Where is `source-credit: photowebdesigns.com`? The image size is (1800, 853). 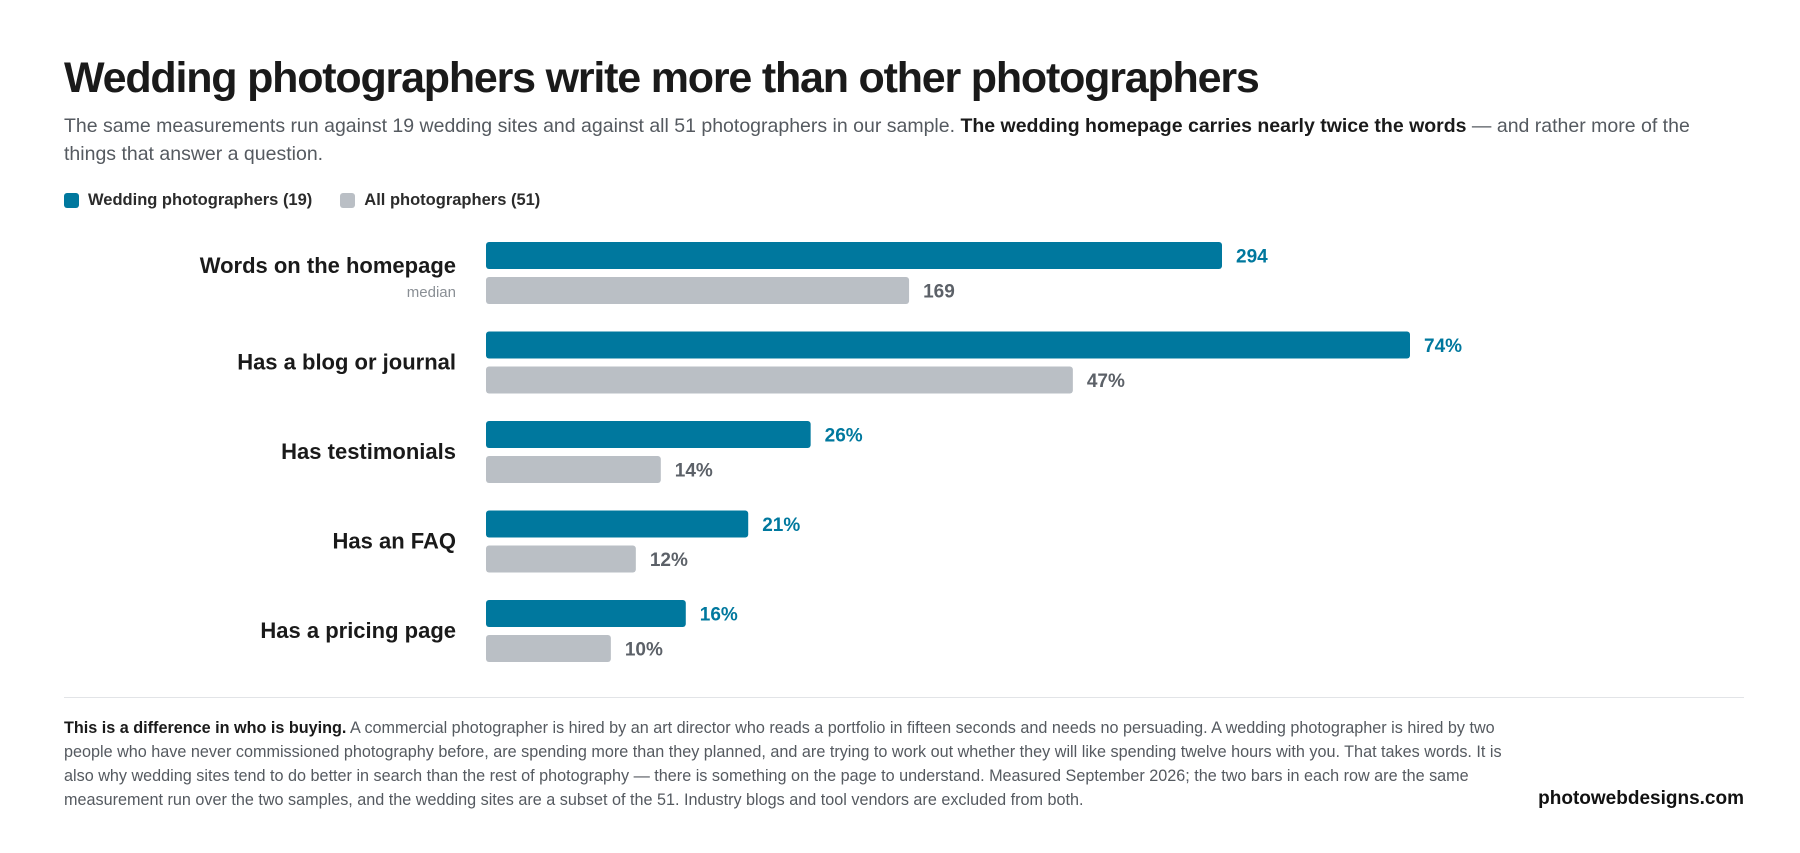
source-credit: photowebdesigns.com is located at coordinates (1641, 798).